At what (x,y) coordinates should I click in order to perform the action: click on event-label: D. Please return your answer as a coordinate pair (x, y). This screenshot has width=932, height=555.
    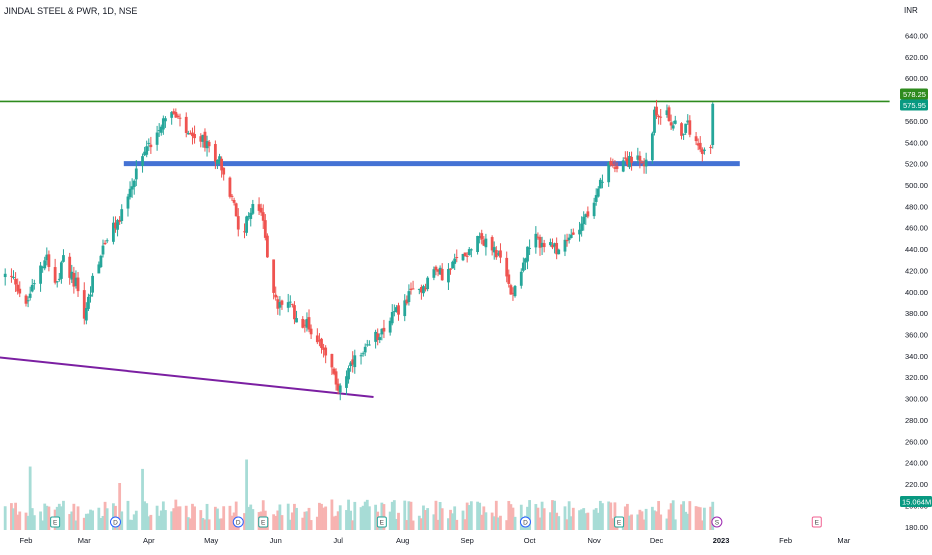
    Looking at the image, I should click on (238, 523).